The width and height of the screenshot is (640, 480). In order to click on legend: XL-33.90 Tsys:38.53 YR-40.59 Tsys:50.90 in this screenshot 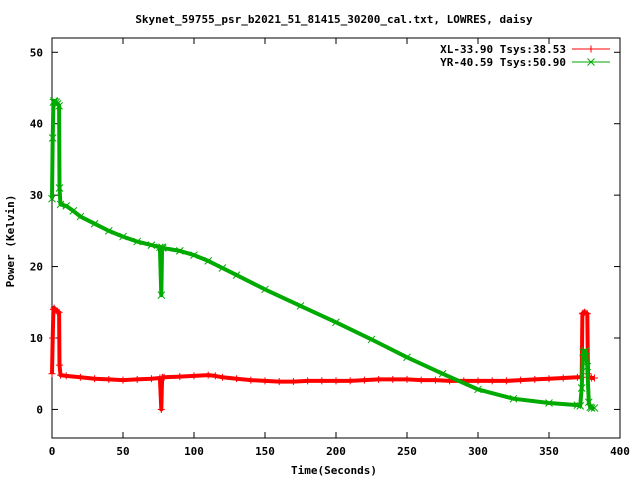, I will do `click(525, 56)`.